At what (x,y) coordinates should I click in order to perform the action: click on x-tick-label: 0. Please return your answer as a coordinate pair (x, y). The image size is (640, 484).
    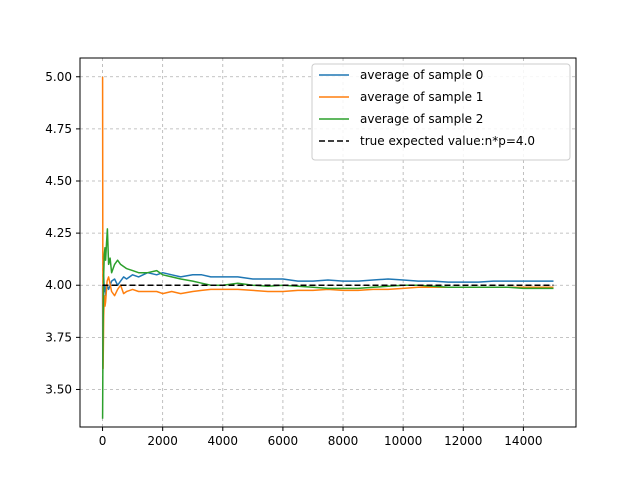
    Looking at the image, I should click on (103, 441).